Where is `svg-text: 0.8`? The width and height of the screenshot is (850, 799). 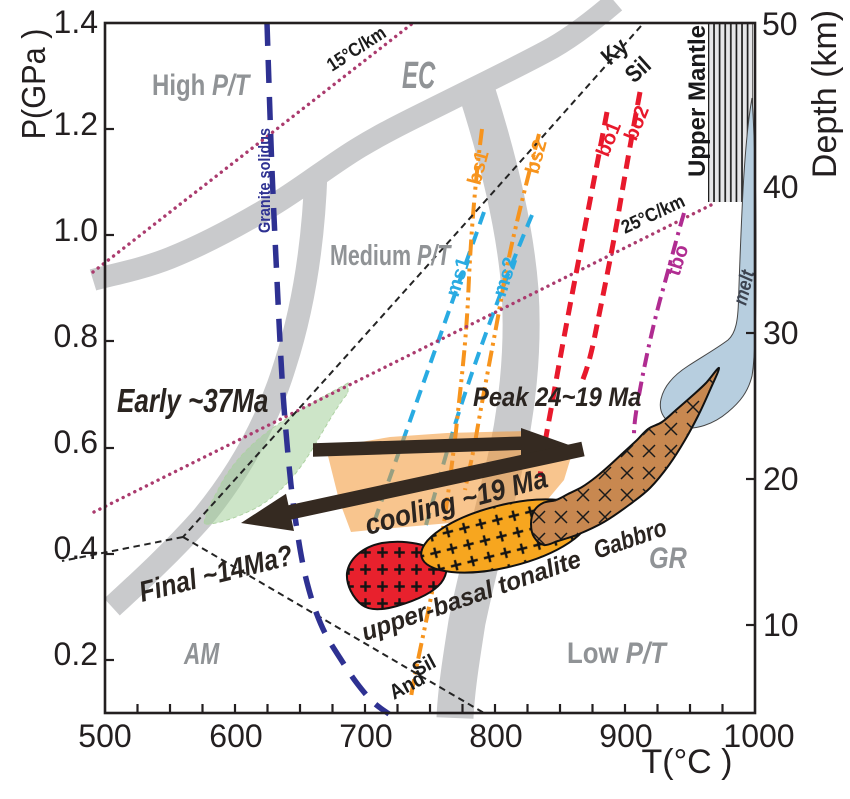 svg-text: 0.8 is located at coordinates (76, 336).